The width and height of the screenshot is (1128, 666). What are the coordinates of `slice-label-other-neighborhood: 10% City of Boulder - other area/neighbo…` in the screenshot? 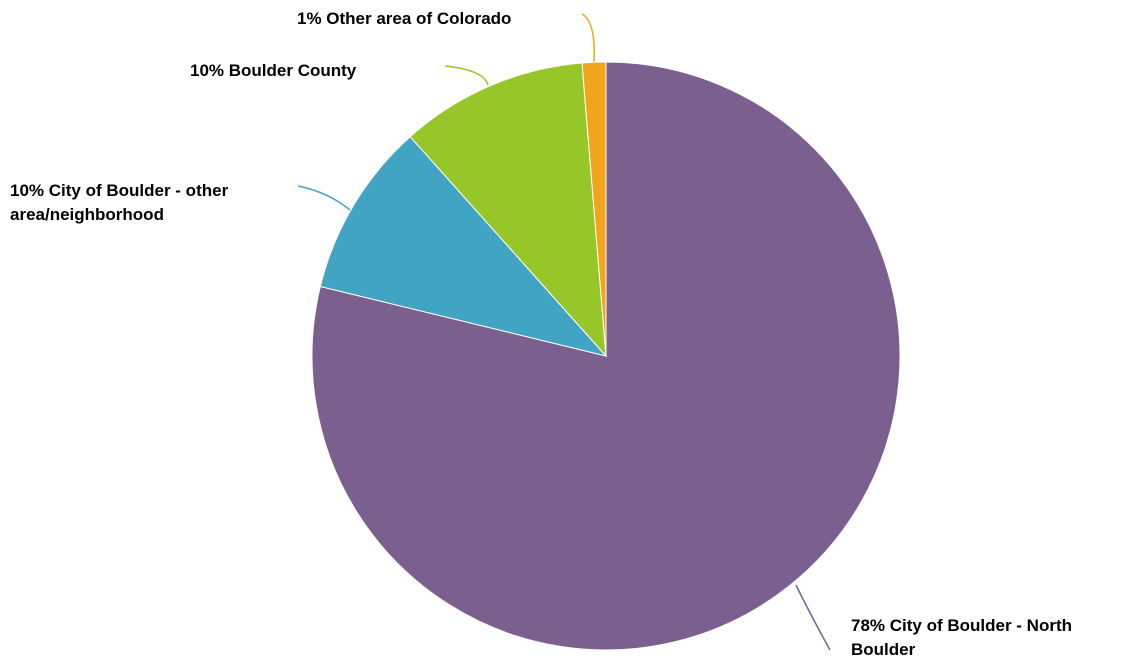 It's located at (119, 203).